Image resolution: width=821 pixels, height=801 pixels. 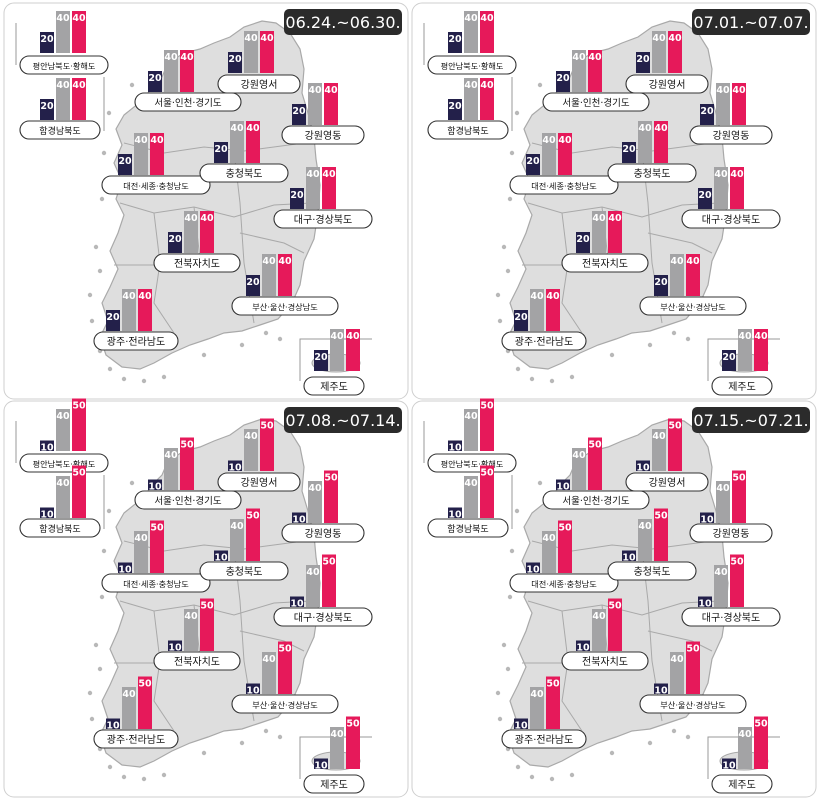 What do you see at coordinates (64, 66) in the screenshot?
I see `region-name: 평안남북도·황해도` at bounding box center [64, 66].